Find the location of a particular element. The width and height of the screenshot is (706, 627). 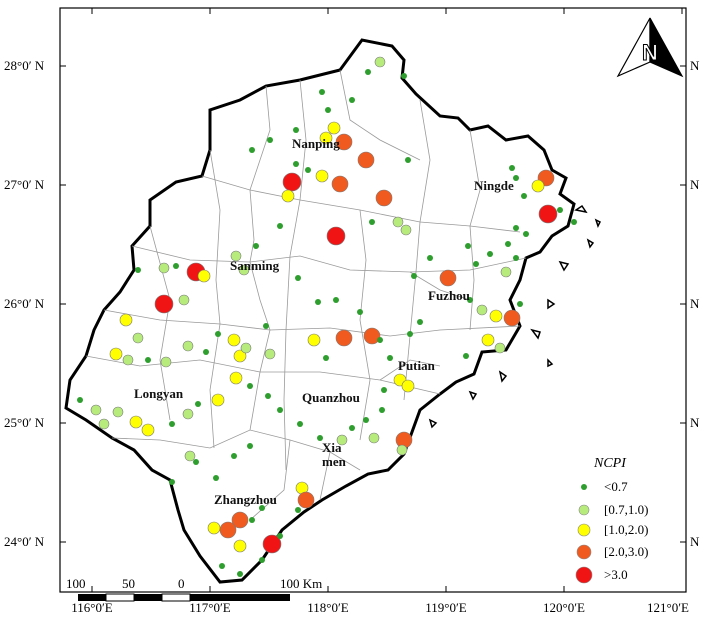

lat-label-27: 27°0′ N is located at coordinates (24, 184).